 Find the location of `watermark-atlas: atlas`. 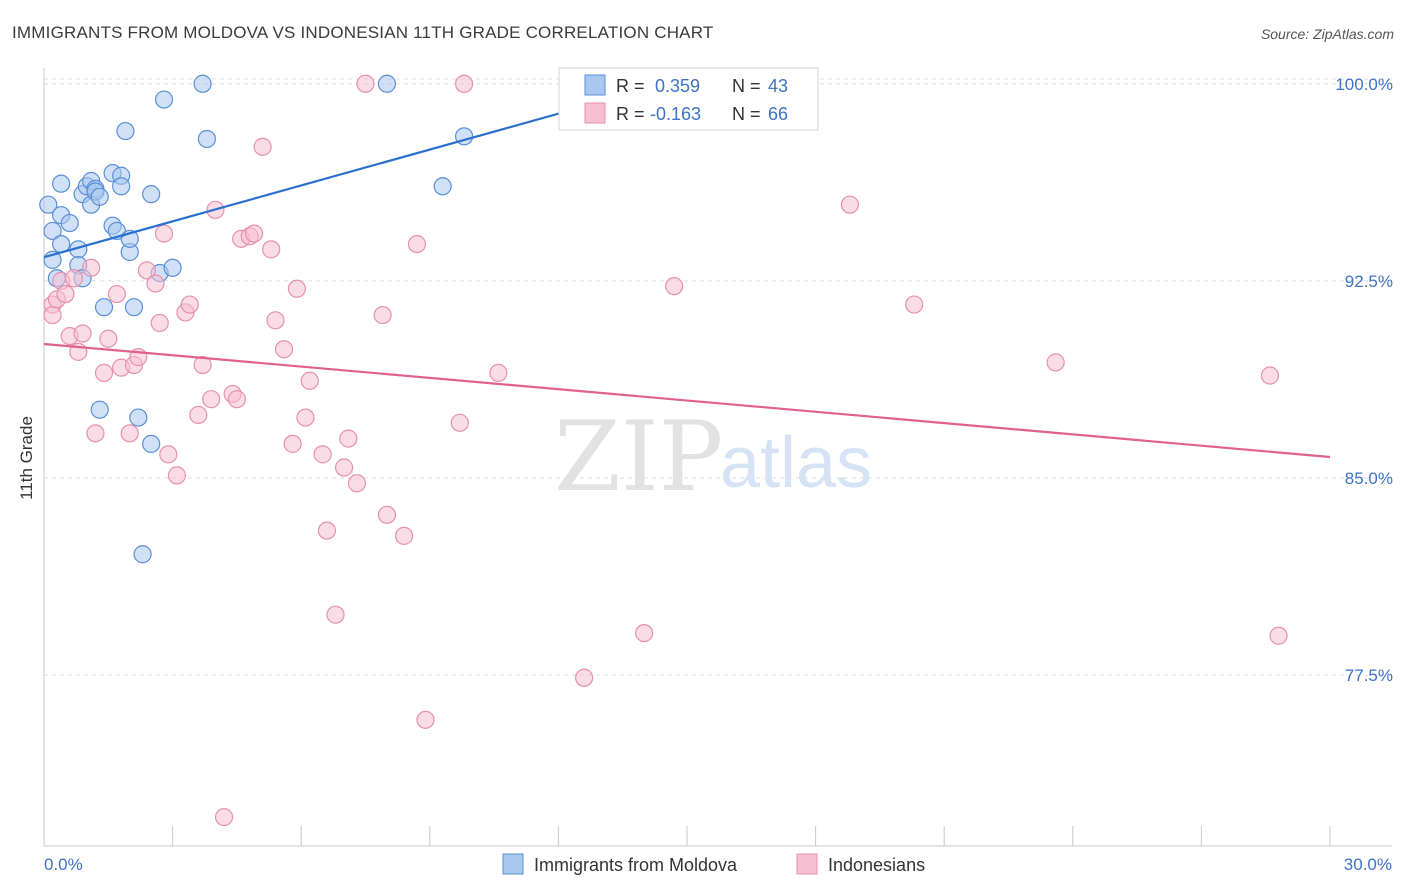

watermark-atlas: atlas is located at coordinates (796, 463).